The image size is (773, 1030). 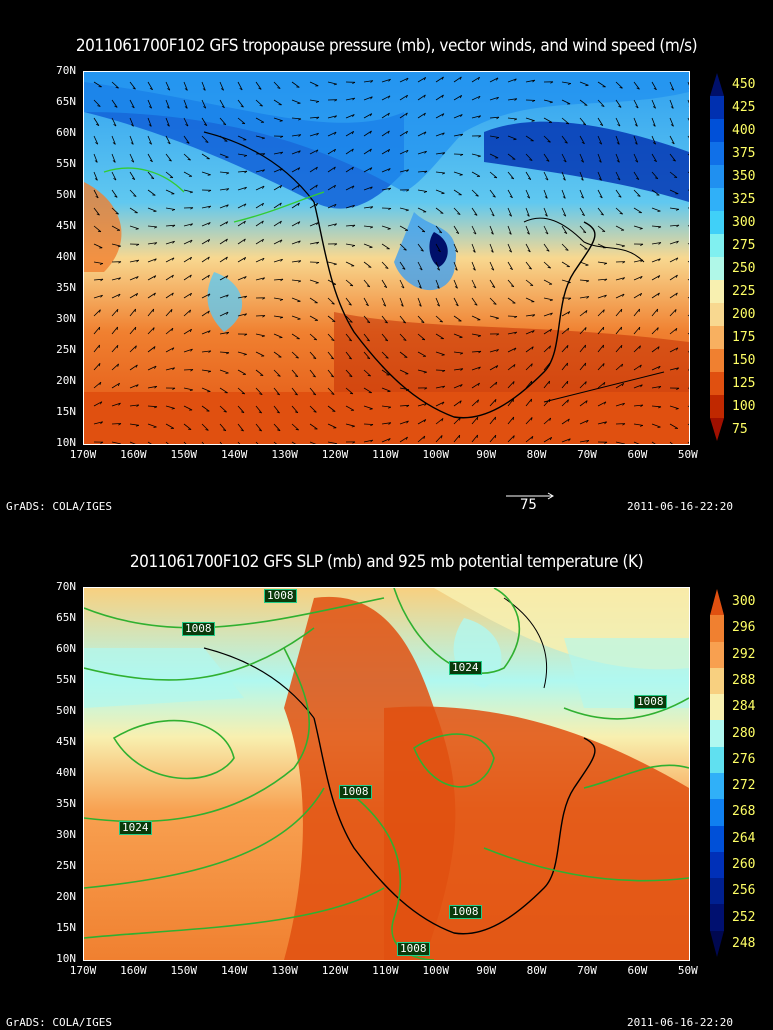 What do you see at coordinates (680, 506) in the screenshot?
I see `top-timestamp: 2011-06-16-22:20` at bounding box center [680, 506].